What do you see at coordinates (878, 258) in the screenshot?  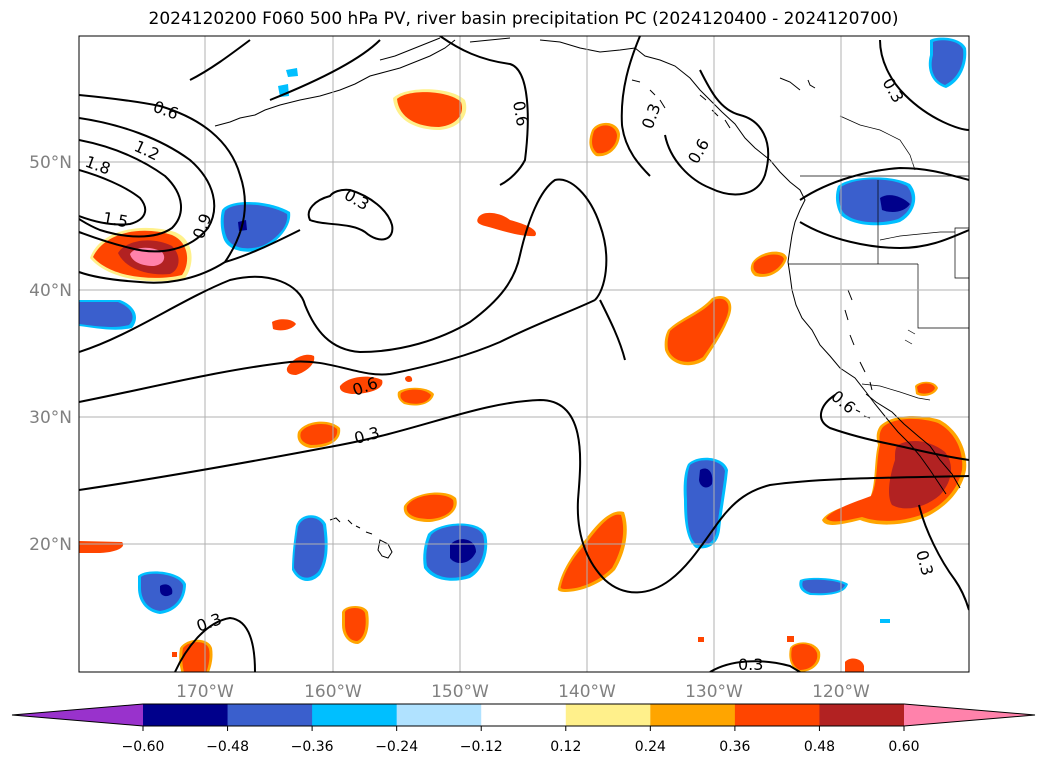 I see `borders` at bounding box center [878, 258].